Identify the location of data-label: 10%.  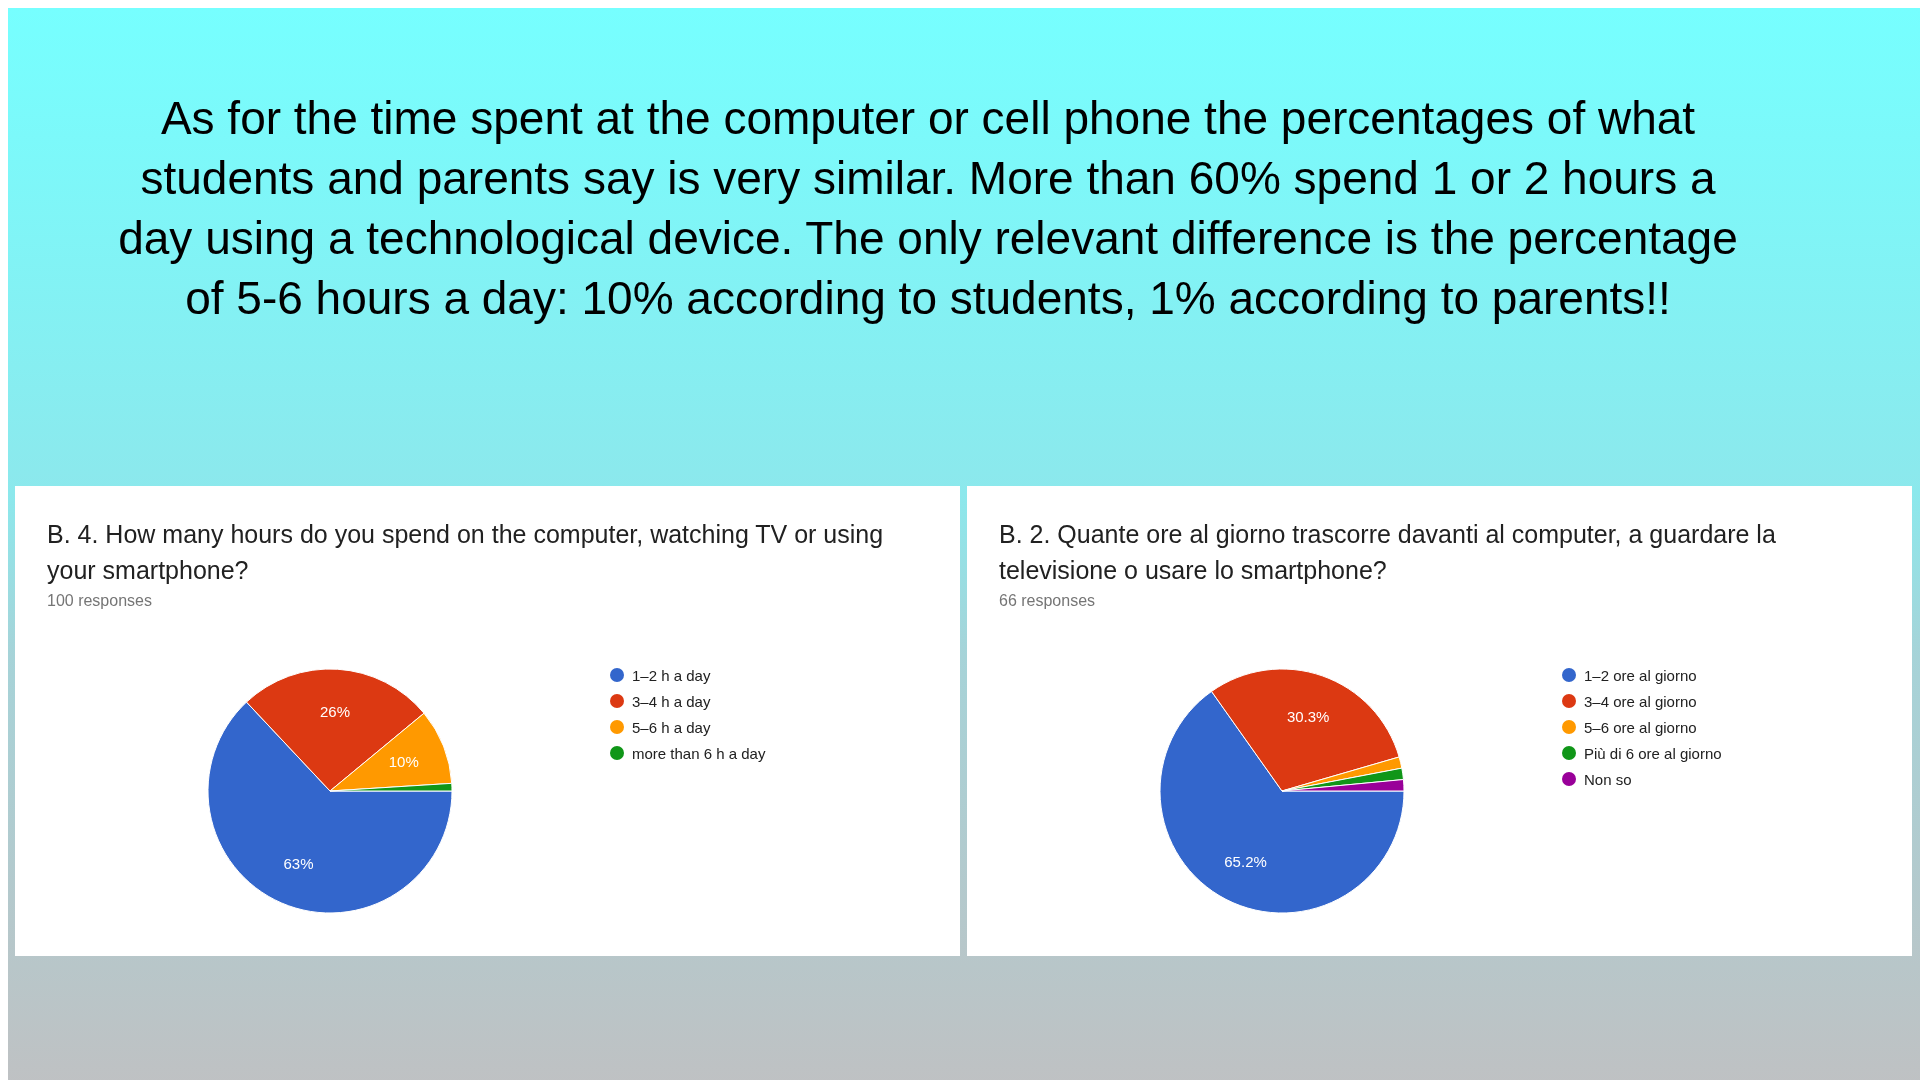
(403, 762).